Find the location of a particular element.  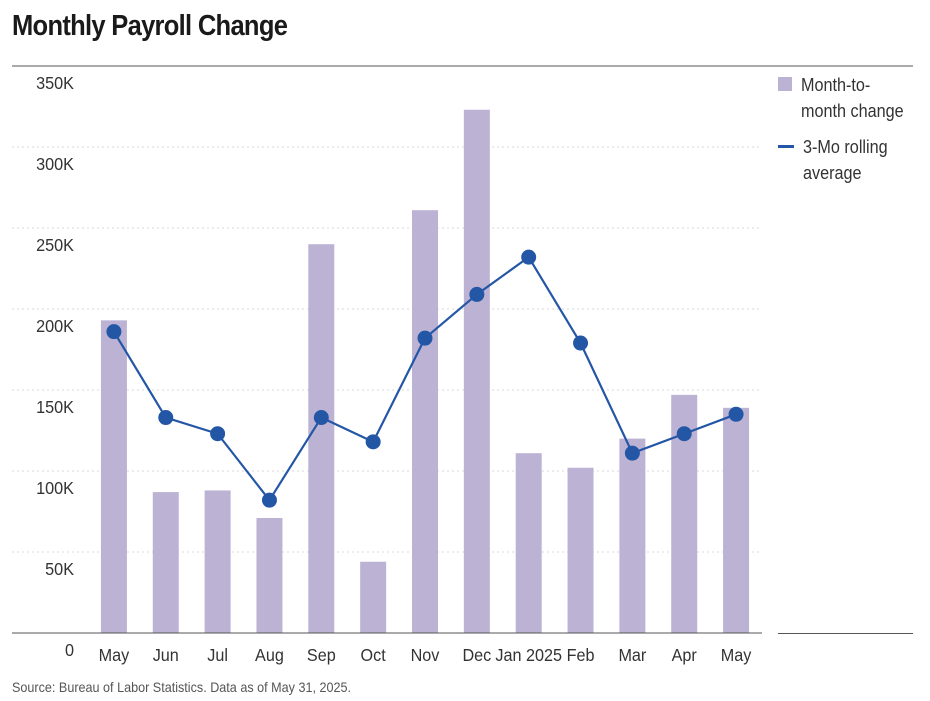

legend-bar-label: Month-to-month change is located at coordinates (852, 98).